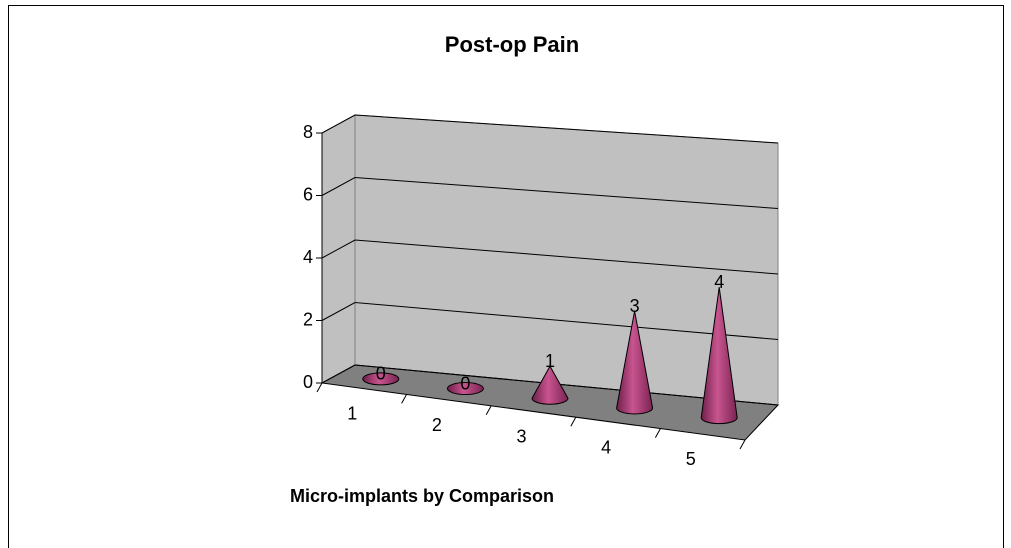  What do you see at coordinates (308, 132) in the screenshot?
I see `y-tick-label: 8` at bounding box center [308, 132].